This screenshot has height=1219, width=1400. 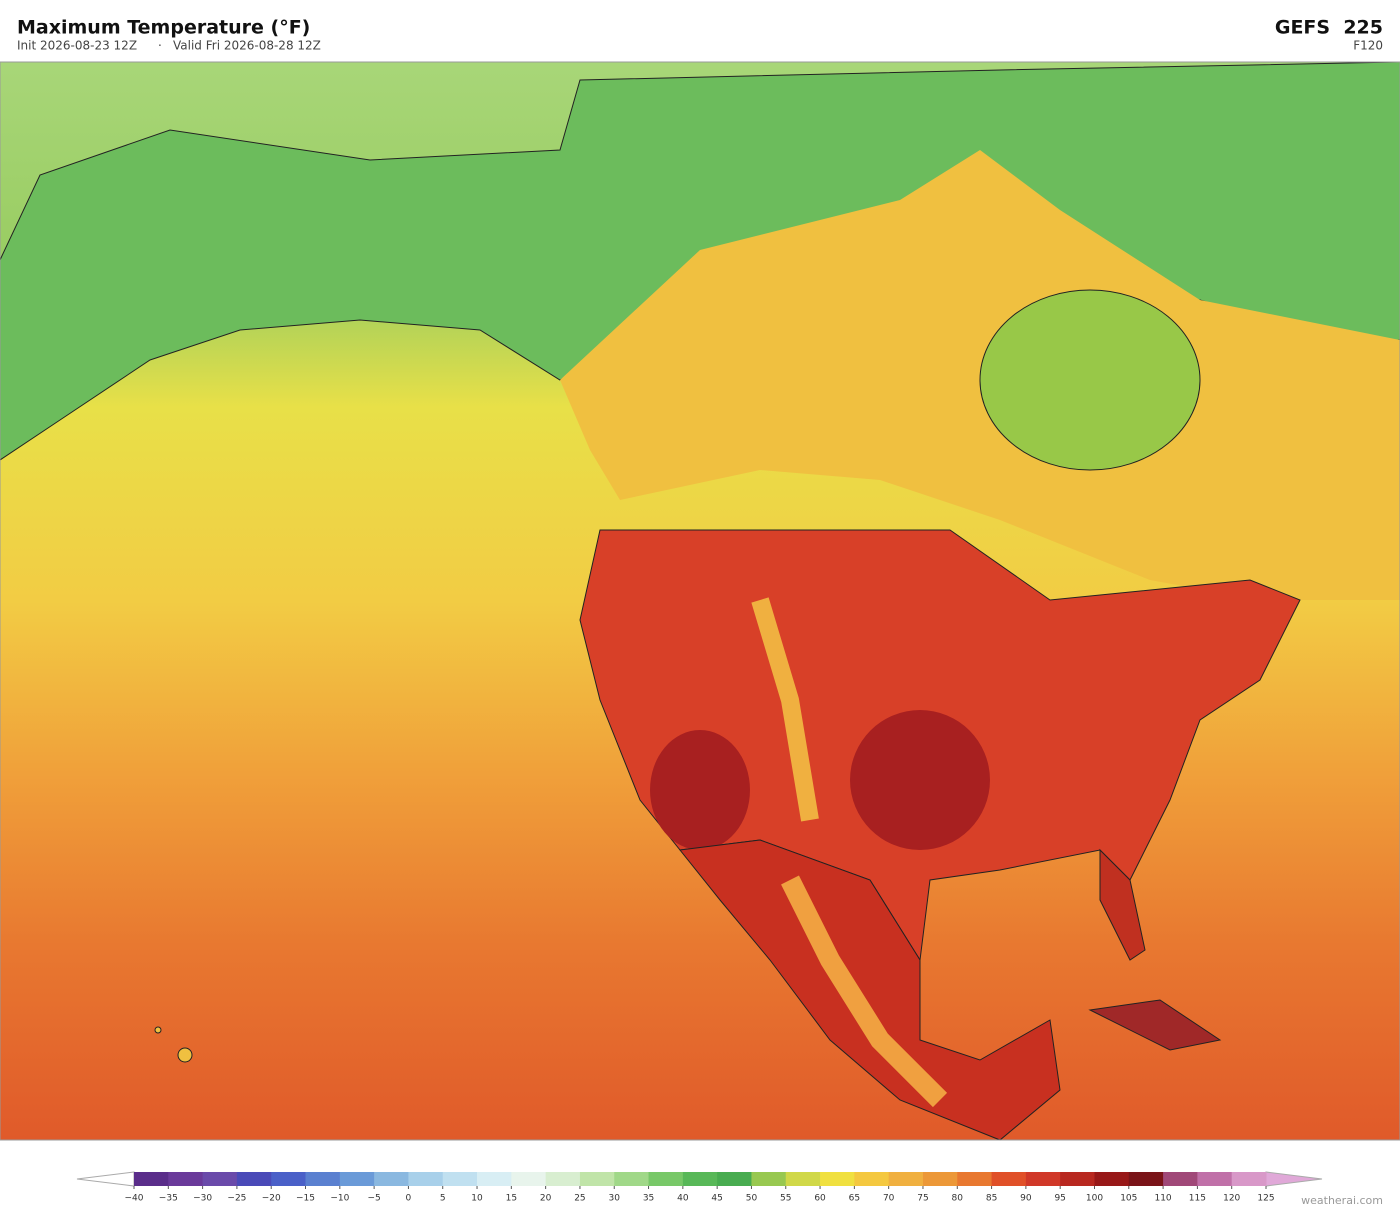 What do you see at coordinates (1231, 1199) in the screenshot?
I see `colorbar-tick-label: 120` at bounding box center [1231, 1199].